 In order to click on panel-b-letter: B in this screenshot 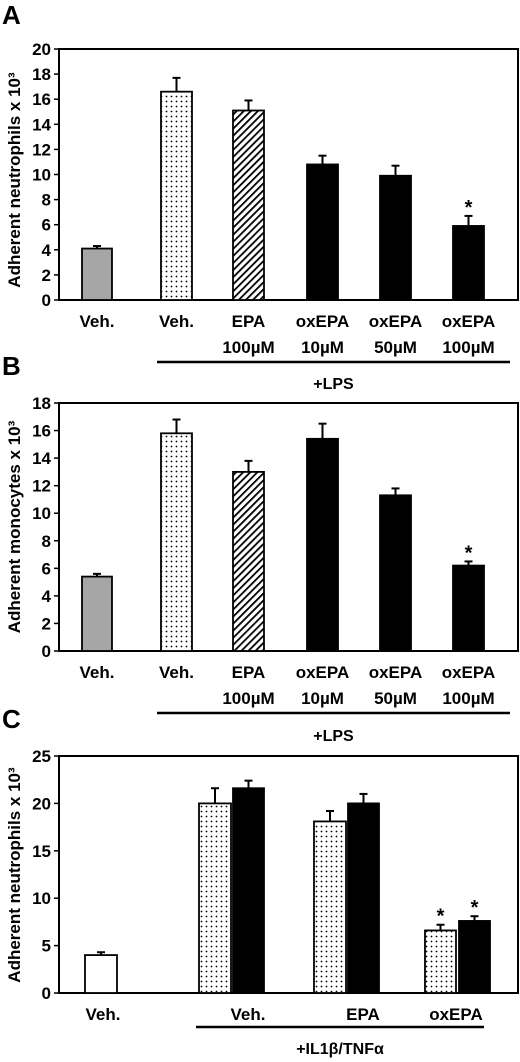, I will do `click(11, 366)`.